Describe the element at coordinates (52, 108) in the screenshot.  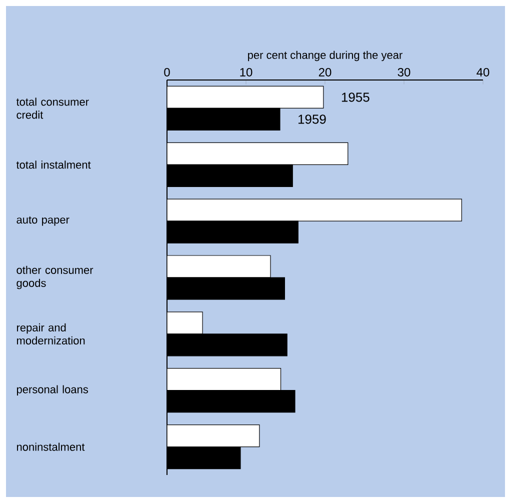
I see `y-tick-label: total consumer credit` at that location.